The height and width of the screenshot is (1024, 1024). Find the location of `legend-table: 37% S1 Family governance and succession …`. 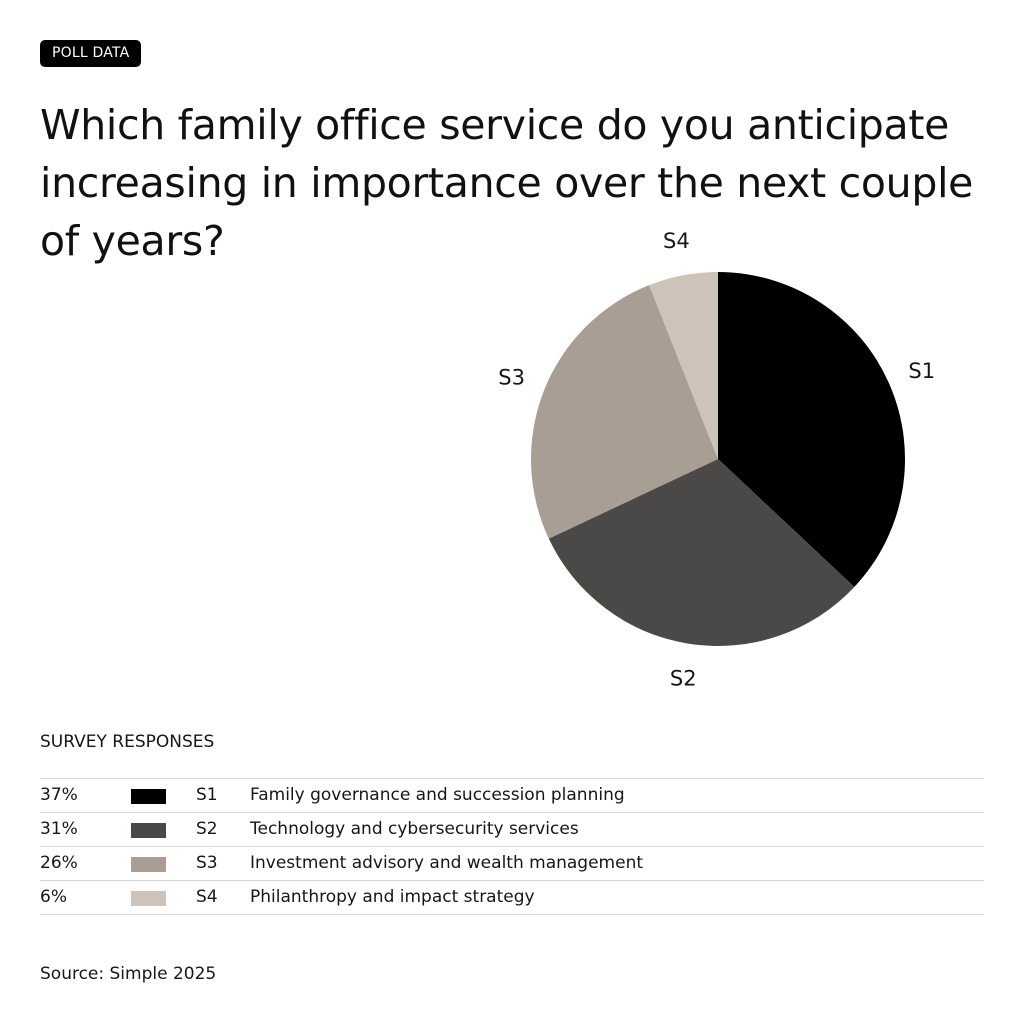

legend-table: 37% S1 Family governance and succession … is located at coordinates (512, 846).